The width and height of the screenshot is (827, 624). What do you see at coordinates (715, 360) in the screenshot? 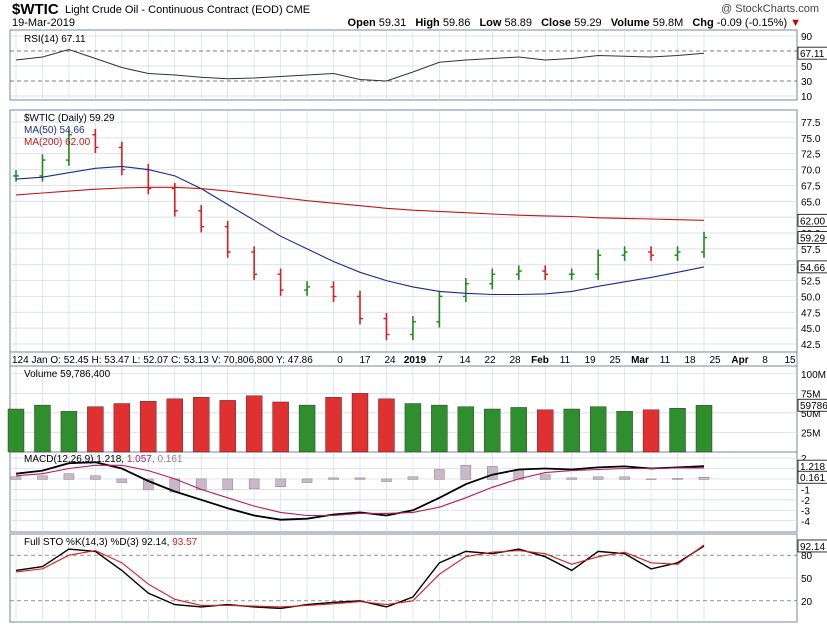
I see `x-axis-label: 25` at bounding box center [715, 360].